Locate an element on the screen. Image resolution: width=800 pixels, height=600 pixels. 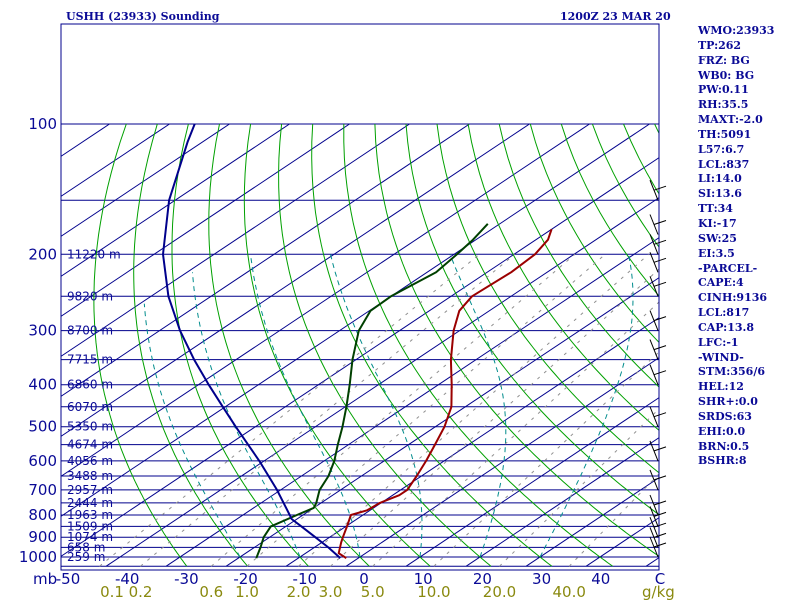
pressure-axis: 100 200 300 400 500 600 700 800 900 1000 is located at coordinates (38, 340).